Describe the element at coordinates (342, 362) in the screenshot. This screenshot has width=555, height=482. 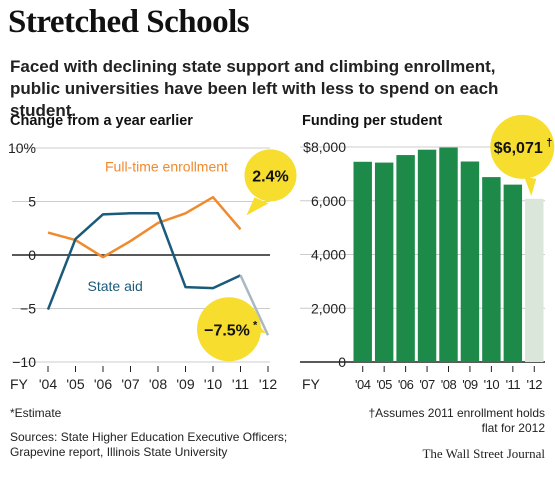
I see `right-y-tick-label: 0` at that location.